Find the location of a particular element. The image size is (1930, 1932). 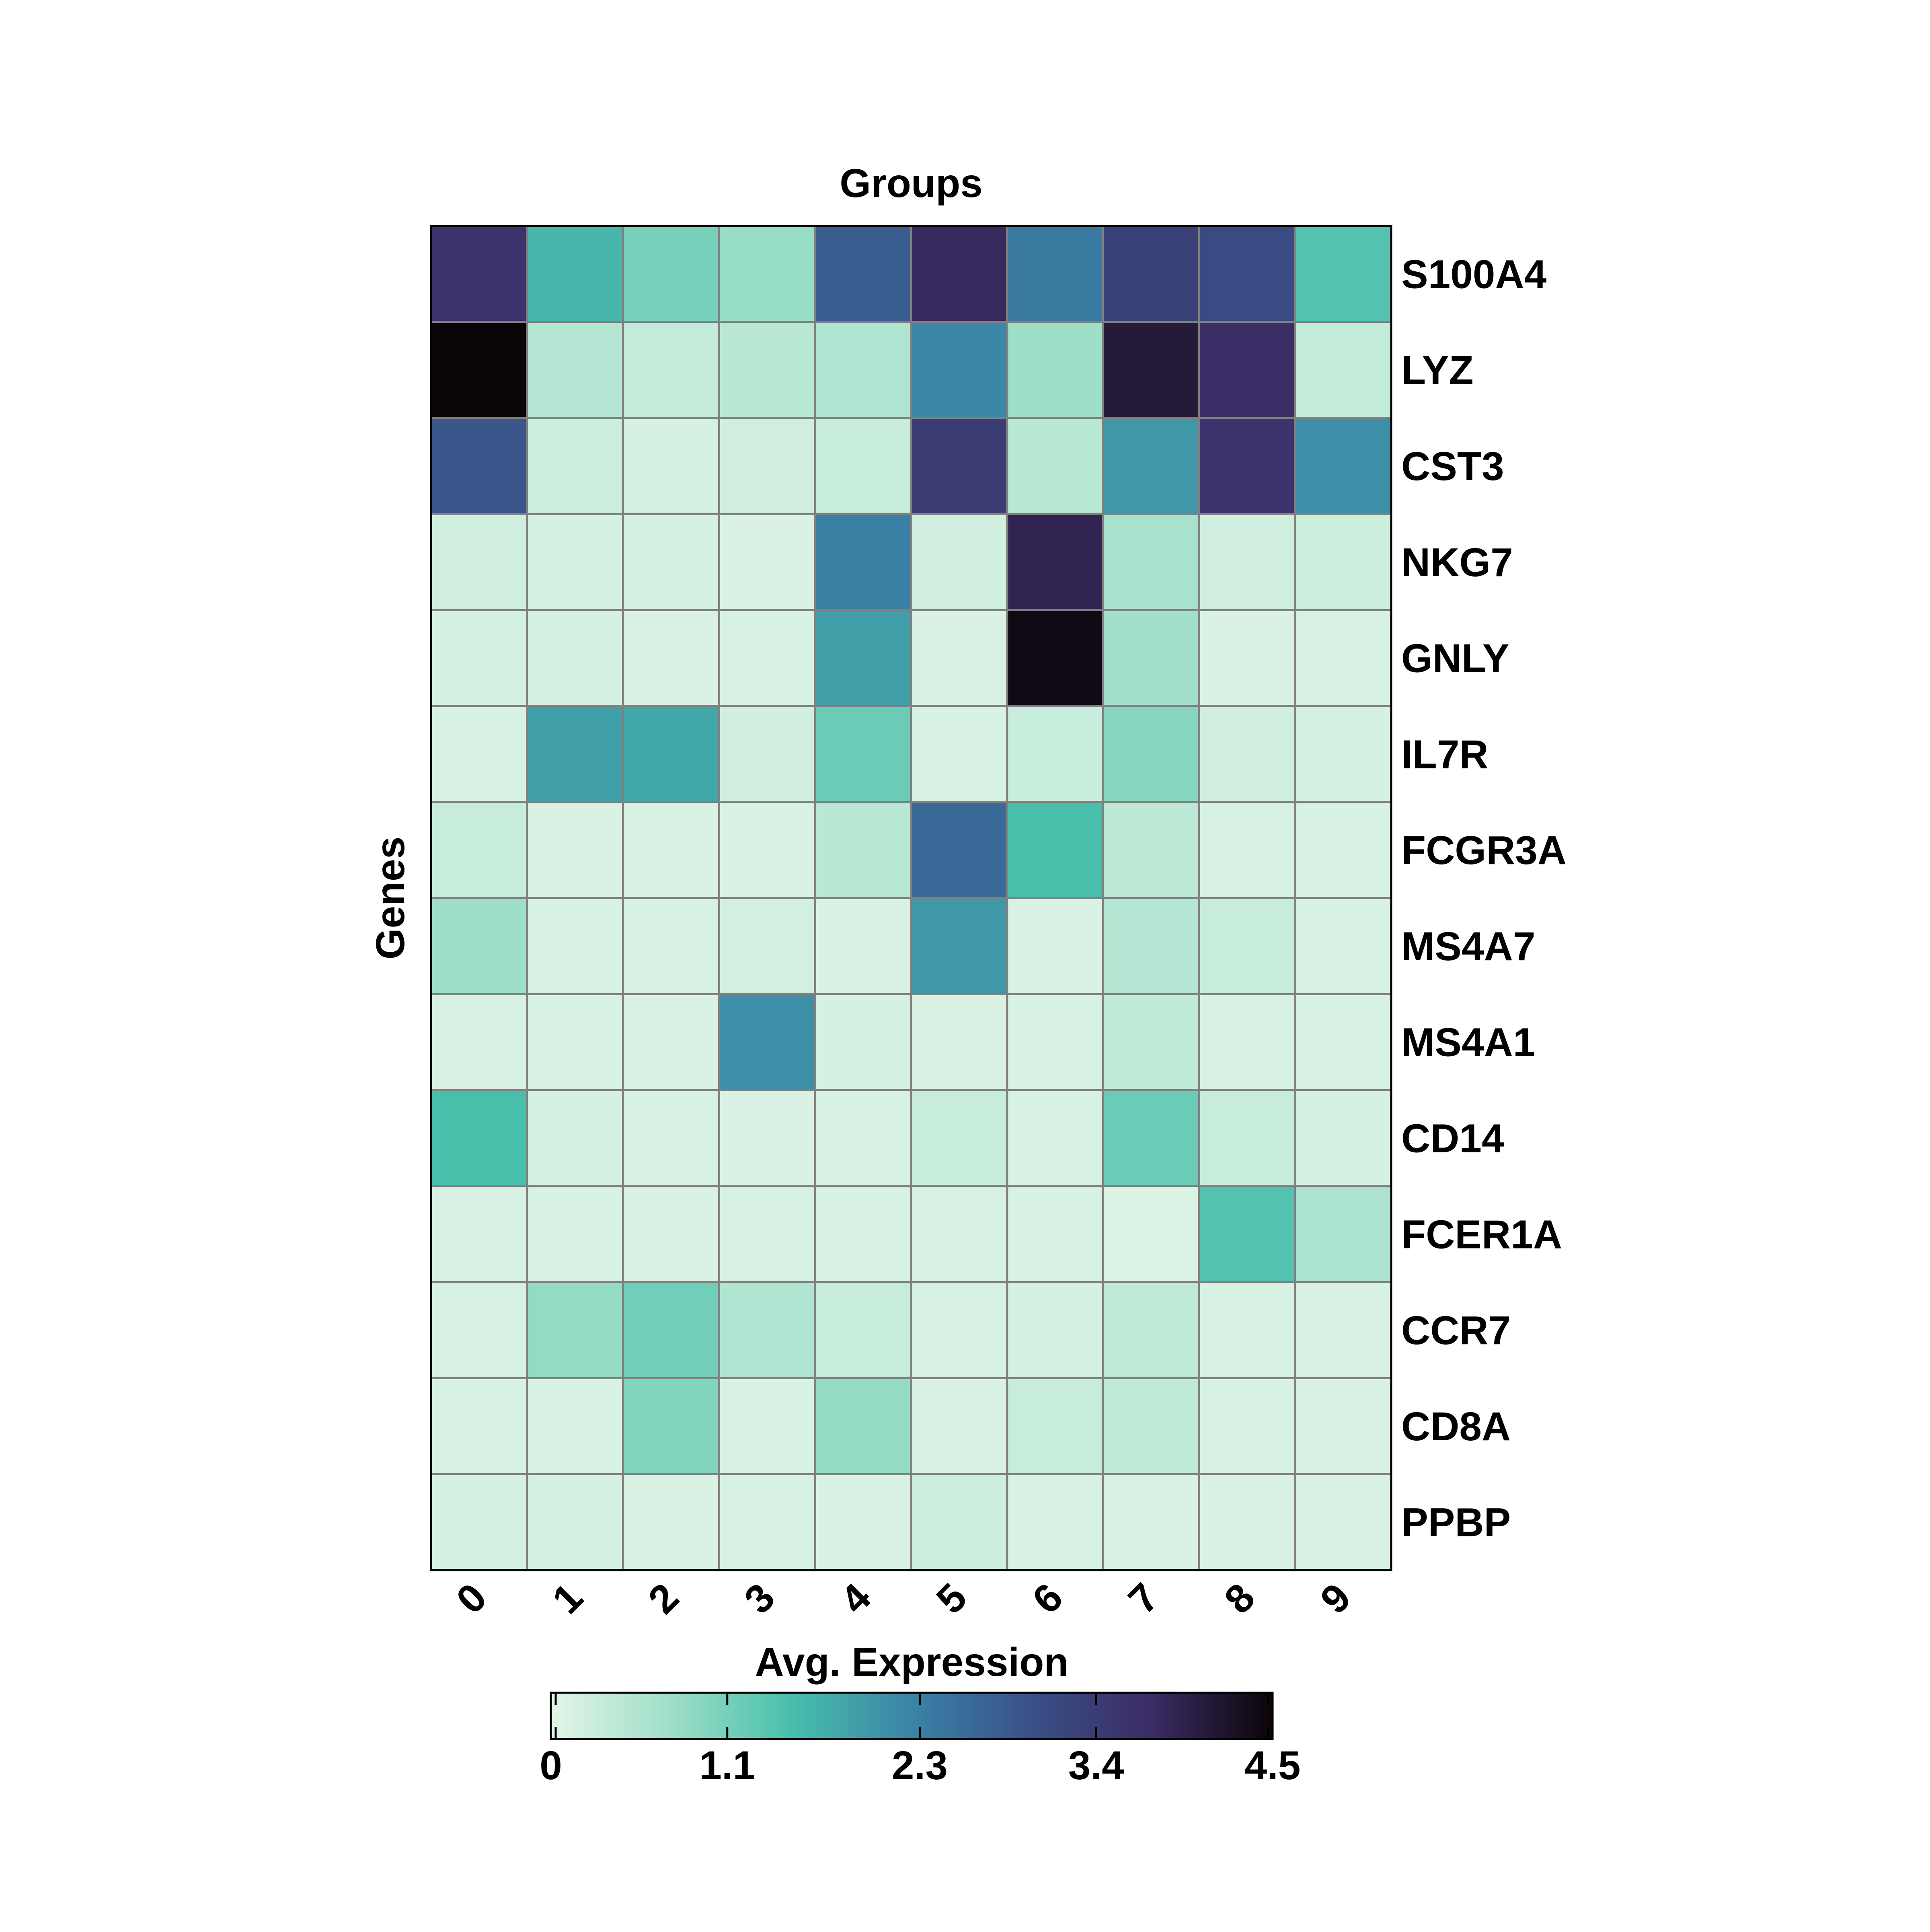

x-axis-title: Groups is located at coordinates (911, 183).